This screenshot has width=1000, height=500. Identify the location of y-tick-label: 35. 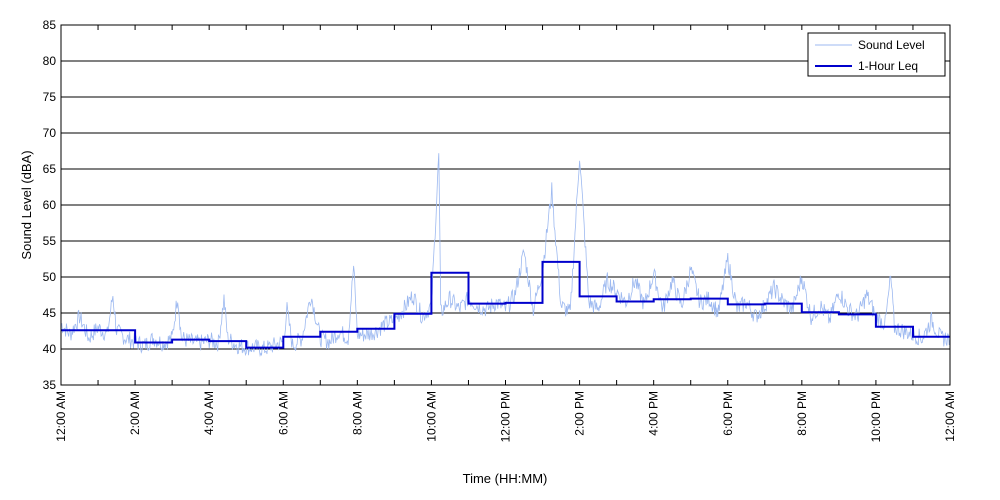
(50, 385).